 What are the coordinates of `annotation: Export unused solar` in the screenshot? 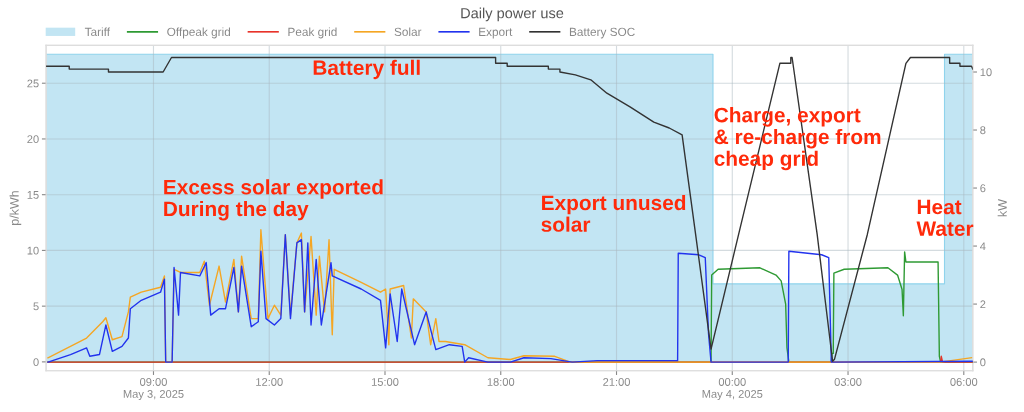 It's located at (613, 213).